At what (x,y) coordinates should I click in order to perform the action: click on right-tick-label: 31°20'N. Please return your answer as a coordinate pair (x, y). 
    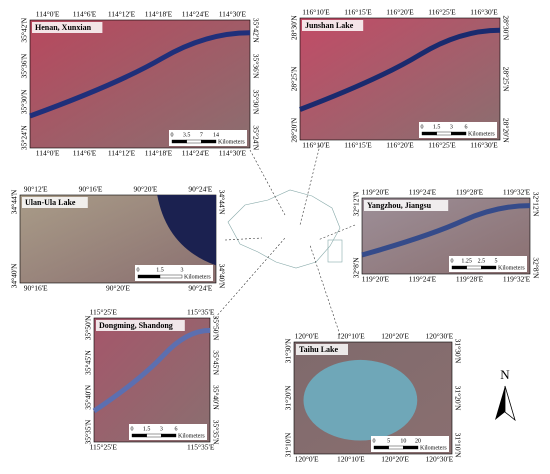
    Looking at the image, I should click on (457, 398).